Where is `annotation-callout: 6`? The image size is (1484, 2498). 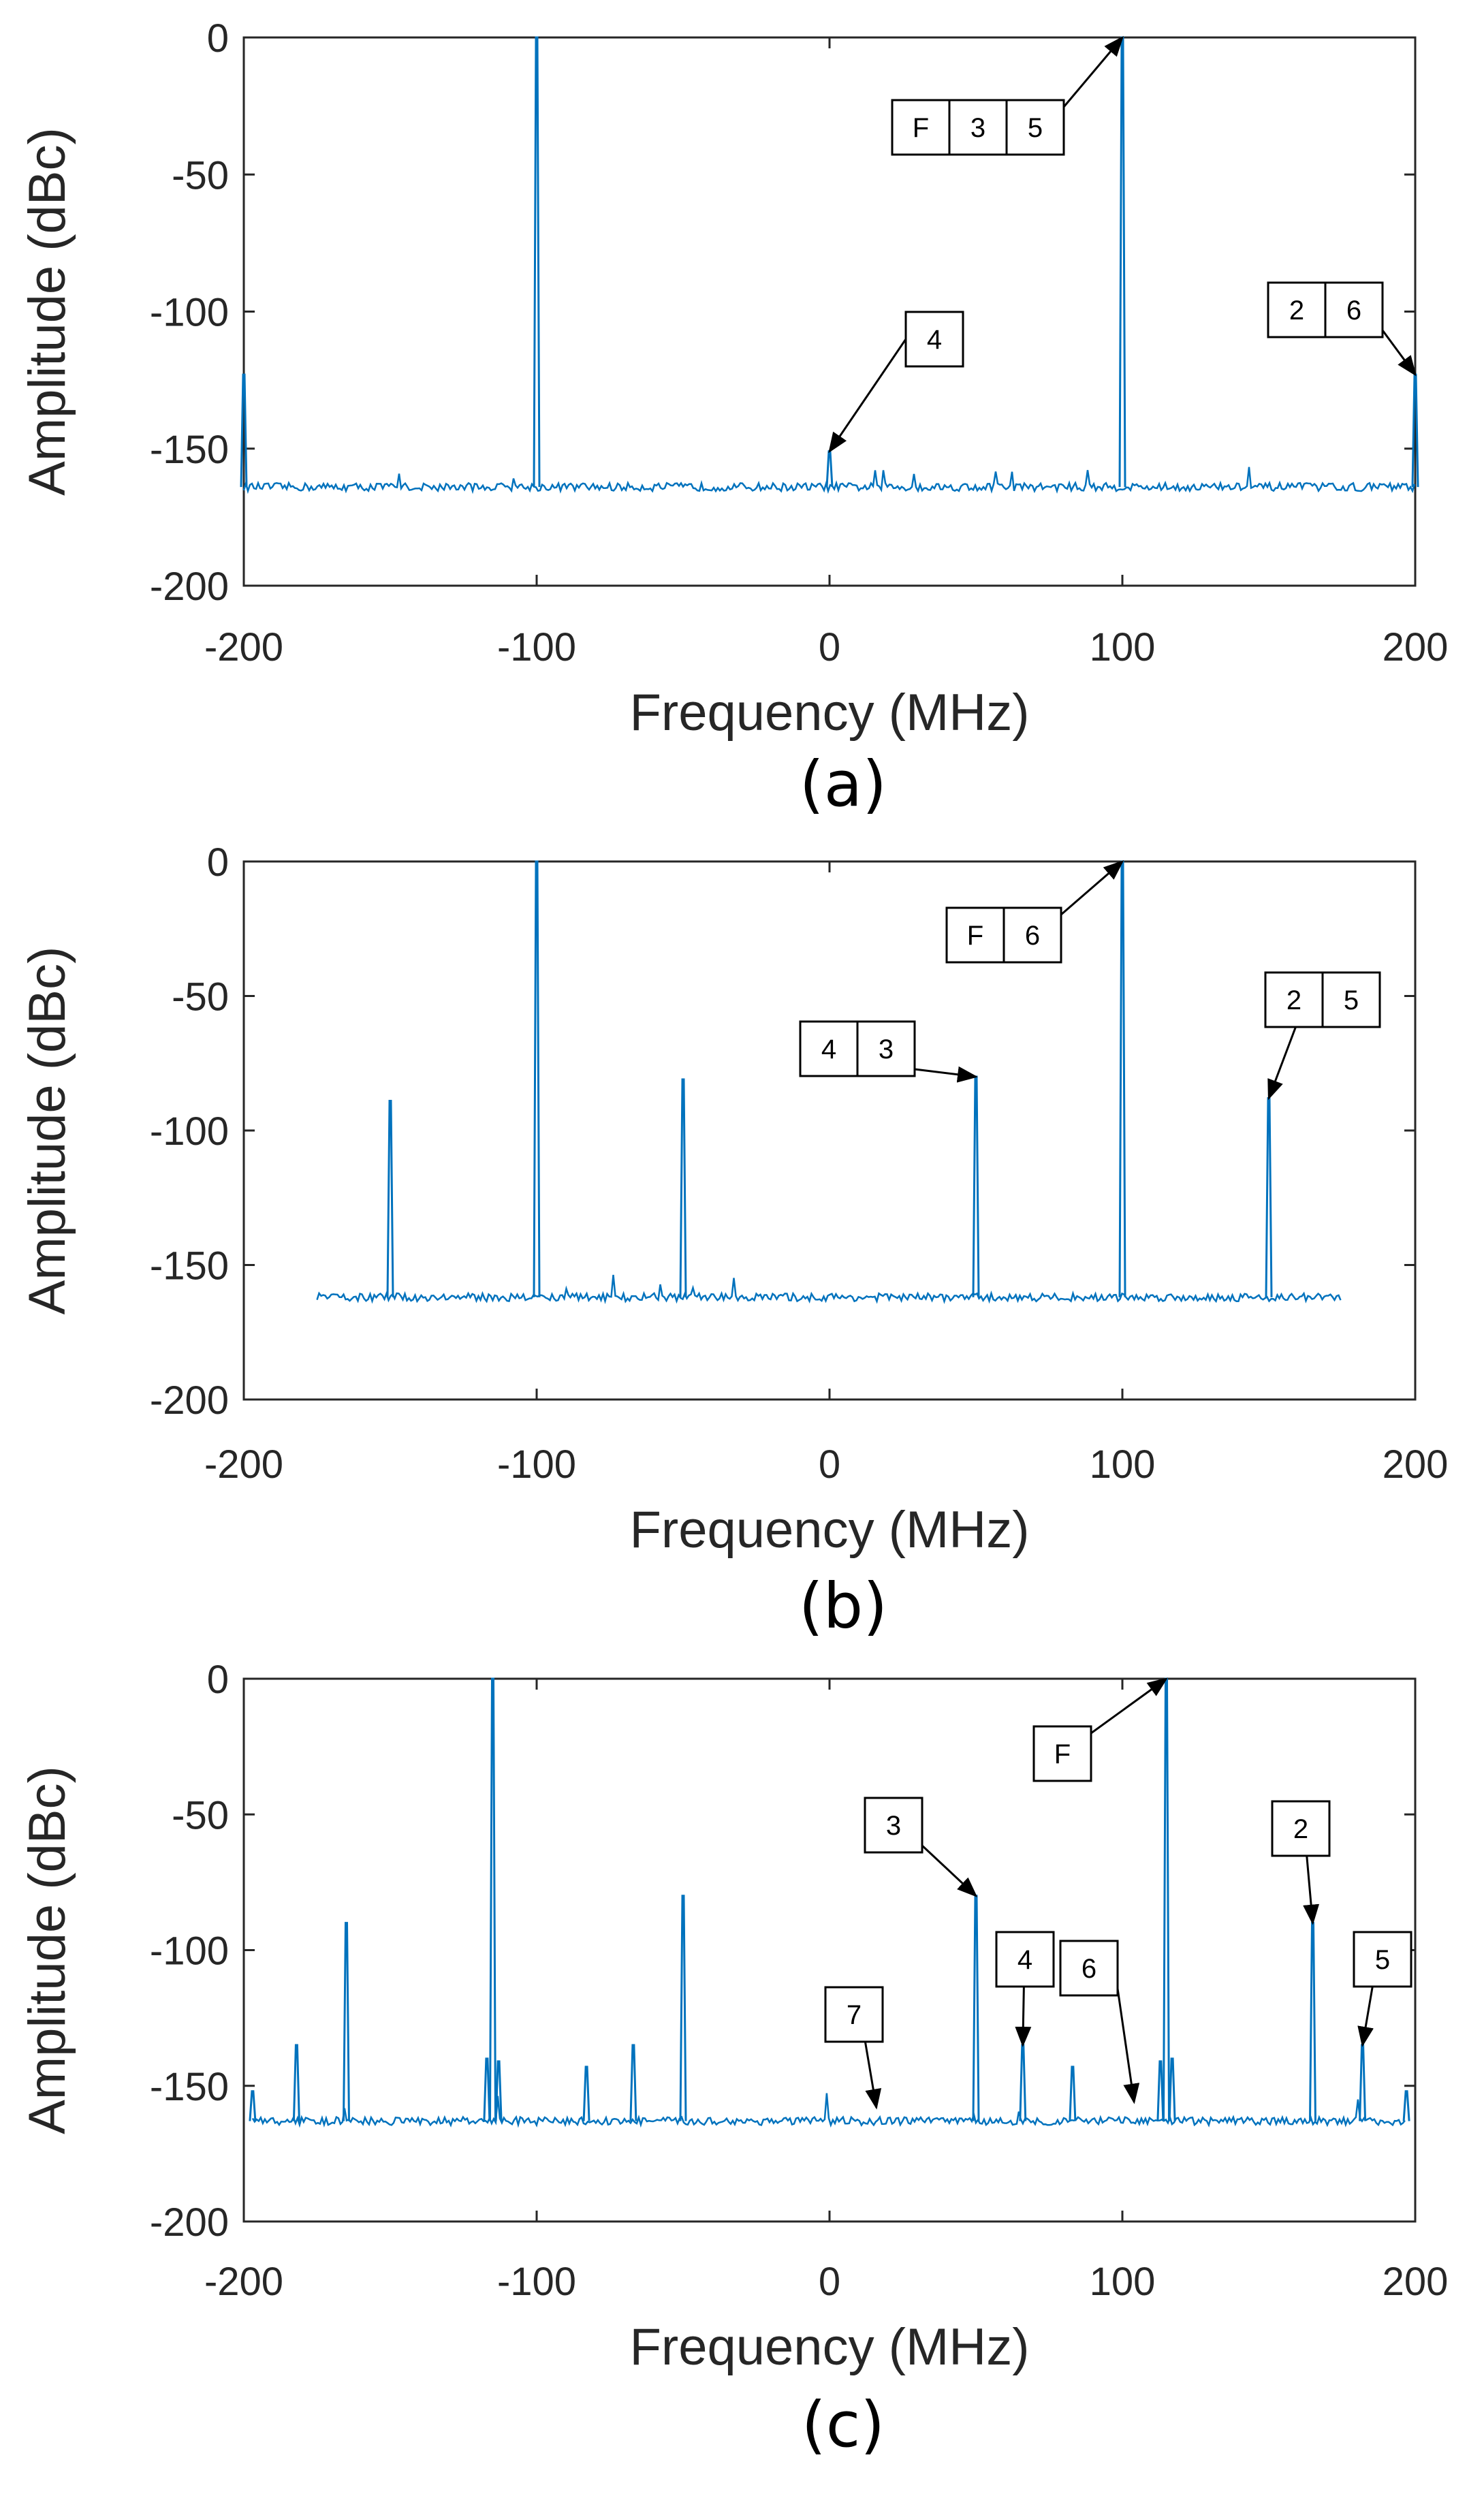 annotation-callout: 6 is located at coordinates (1099, 2022).